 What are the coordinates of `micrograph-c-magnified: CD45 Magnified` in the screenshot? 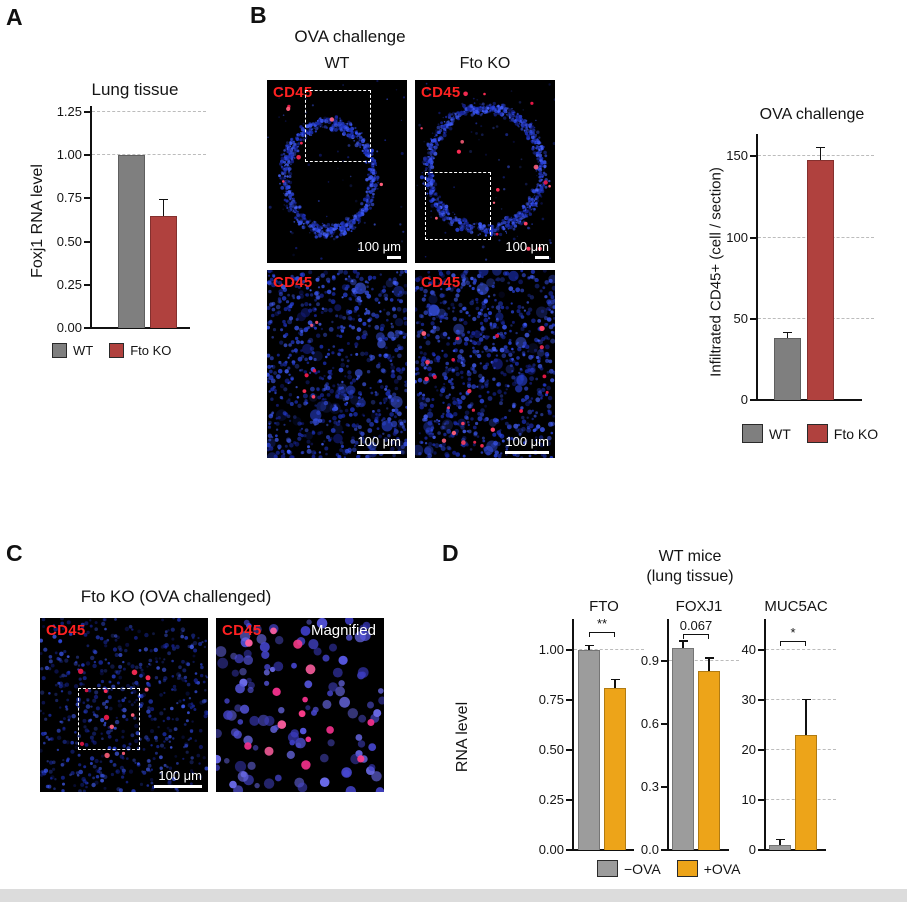 It's located at (300, 705).